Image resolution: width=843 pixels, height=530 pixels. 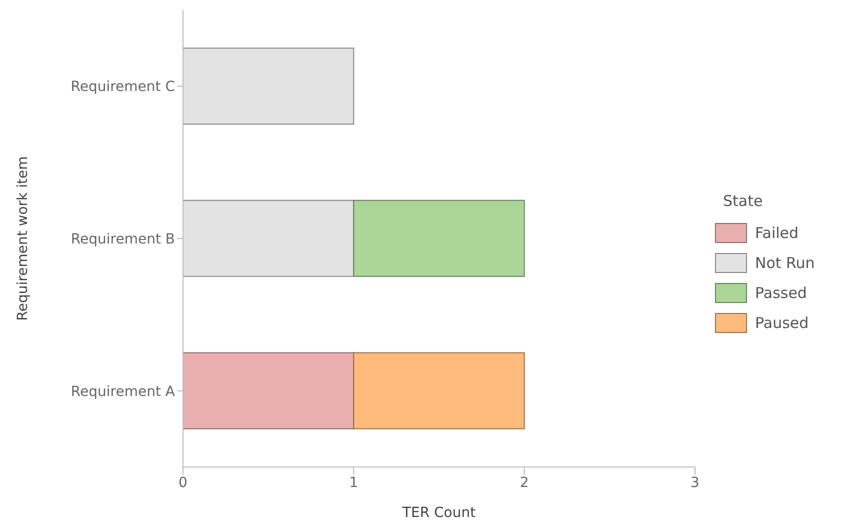 What do you see at coordinates (22, 238) in the screenshot?
I see `y-axis-title: Requirement work item` at bounding box center [22, 238].